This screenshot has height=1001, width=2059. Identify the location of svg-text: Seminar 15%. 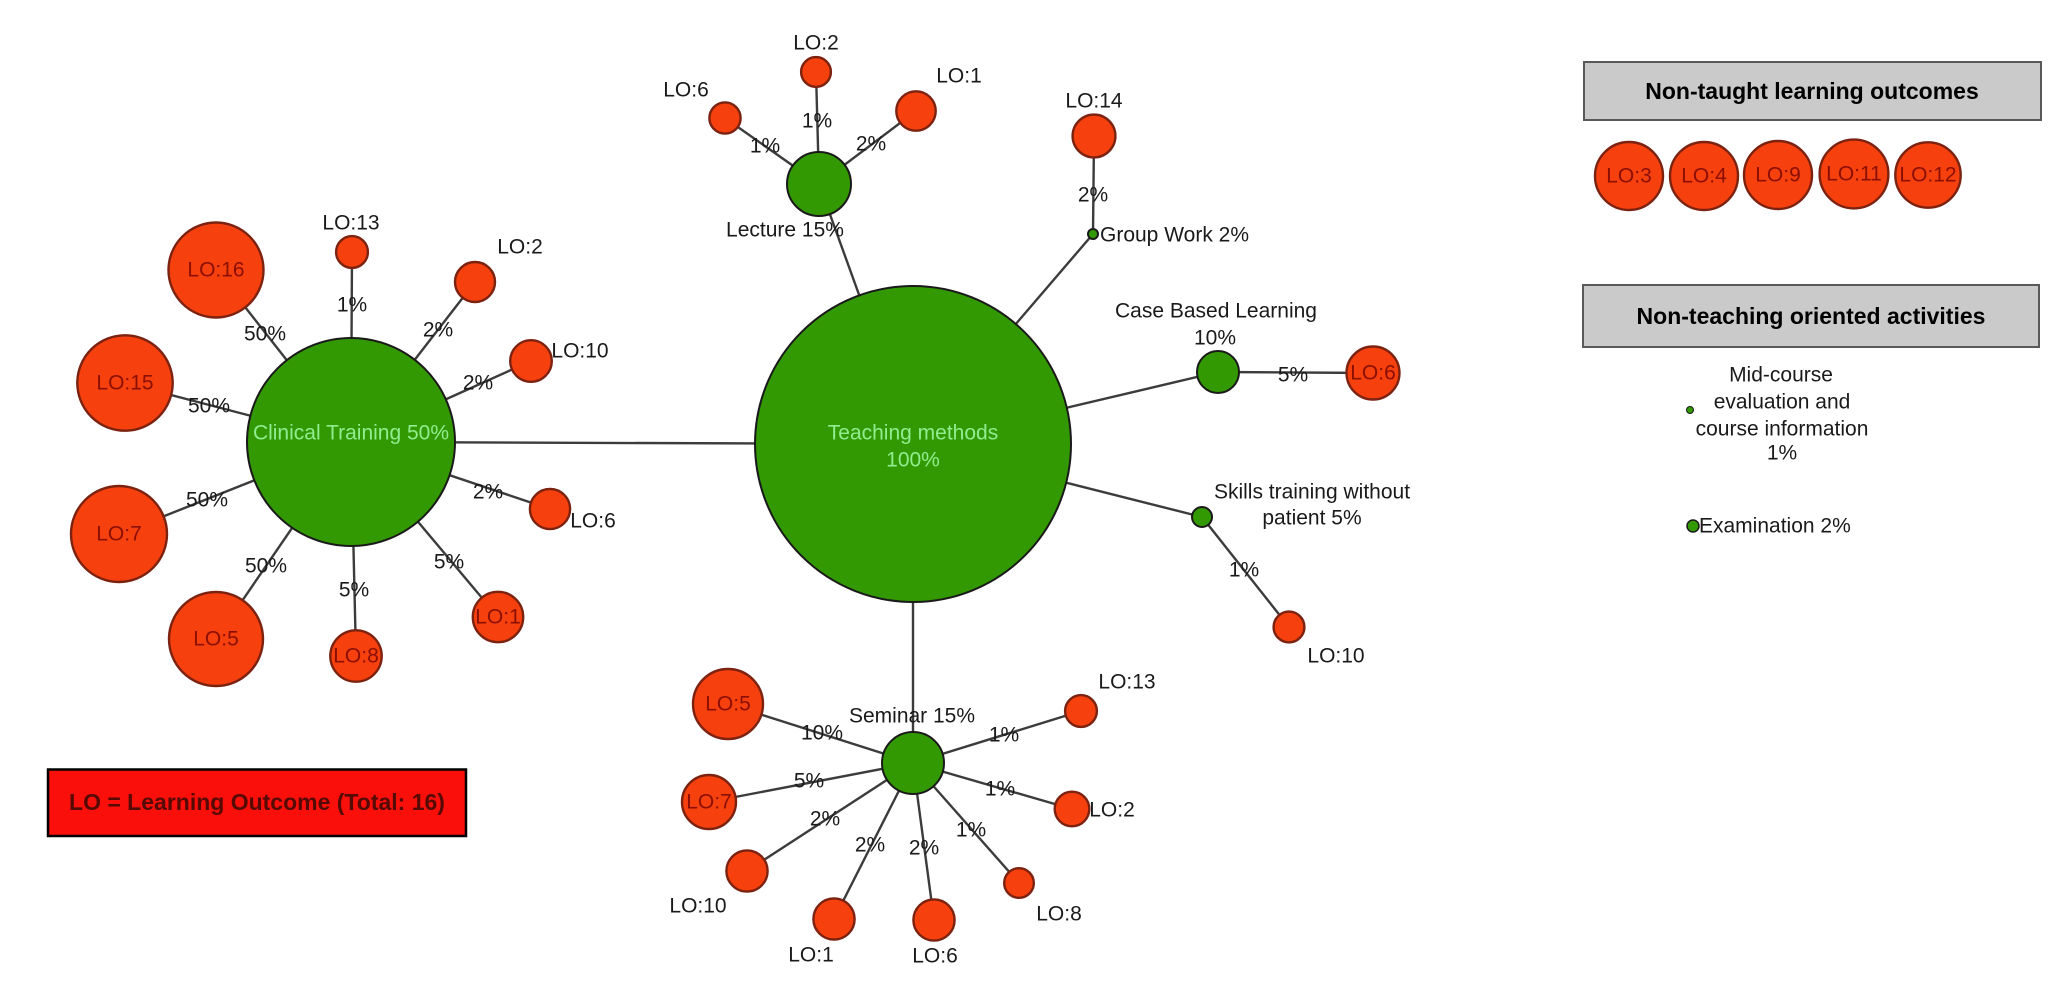
(912, 716).